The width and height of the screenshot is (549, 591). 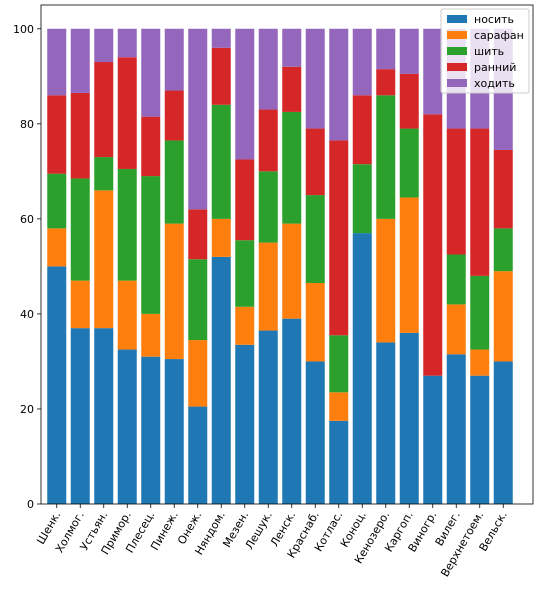 What do you see at coordinates (495, 67) in the screenshot?
I see `legend-label-4: ранний` at bounding box center [495, 67].